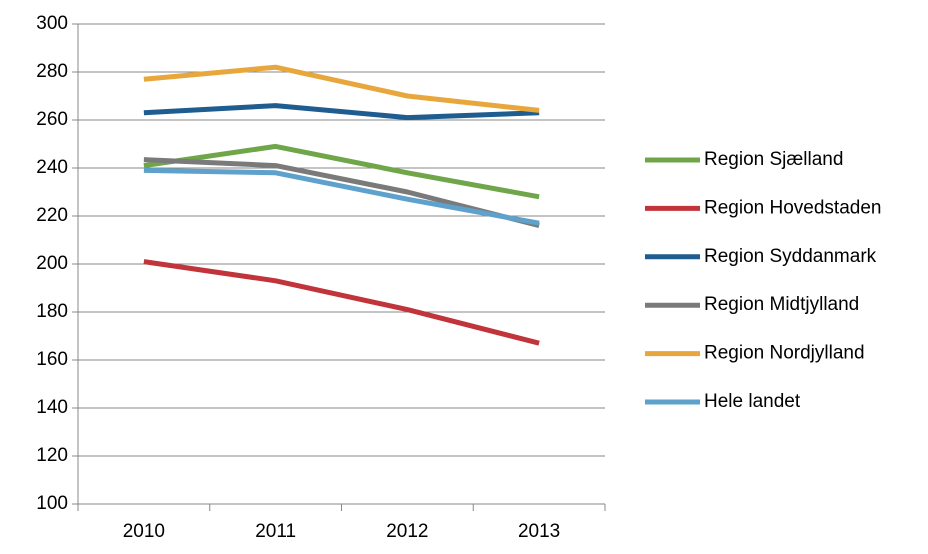  I want to click on legend-label: Region Sjælland, so click(773, 159).